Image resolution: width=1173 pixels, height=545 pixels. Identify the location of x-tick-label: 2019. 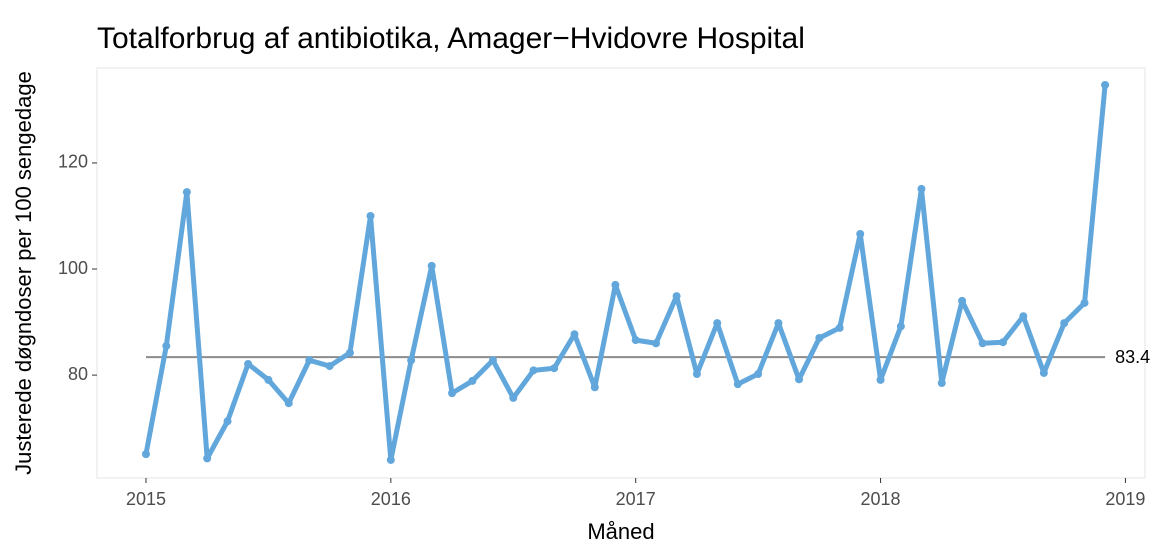
(1125, 499).